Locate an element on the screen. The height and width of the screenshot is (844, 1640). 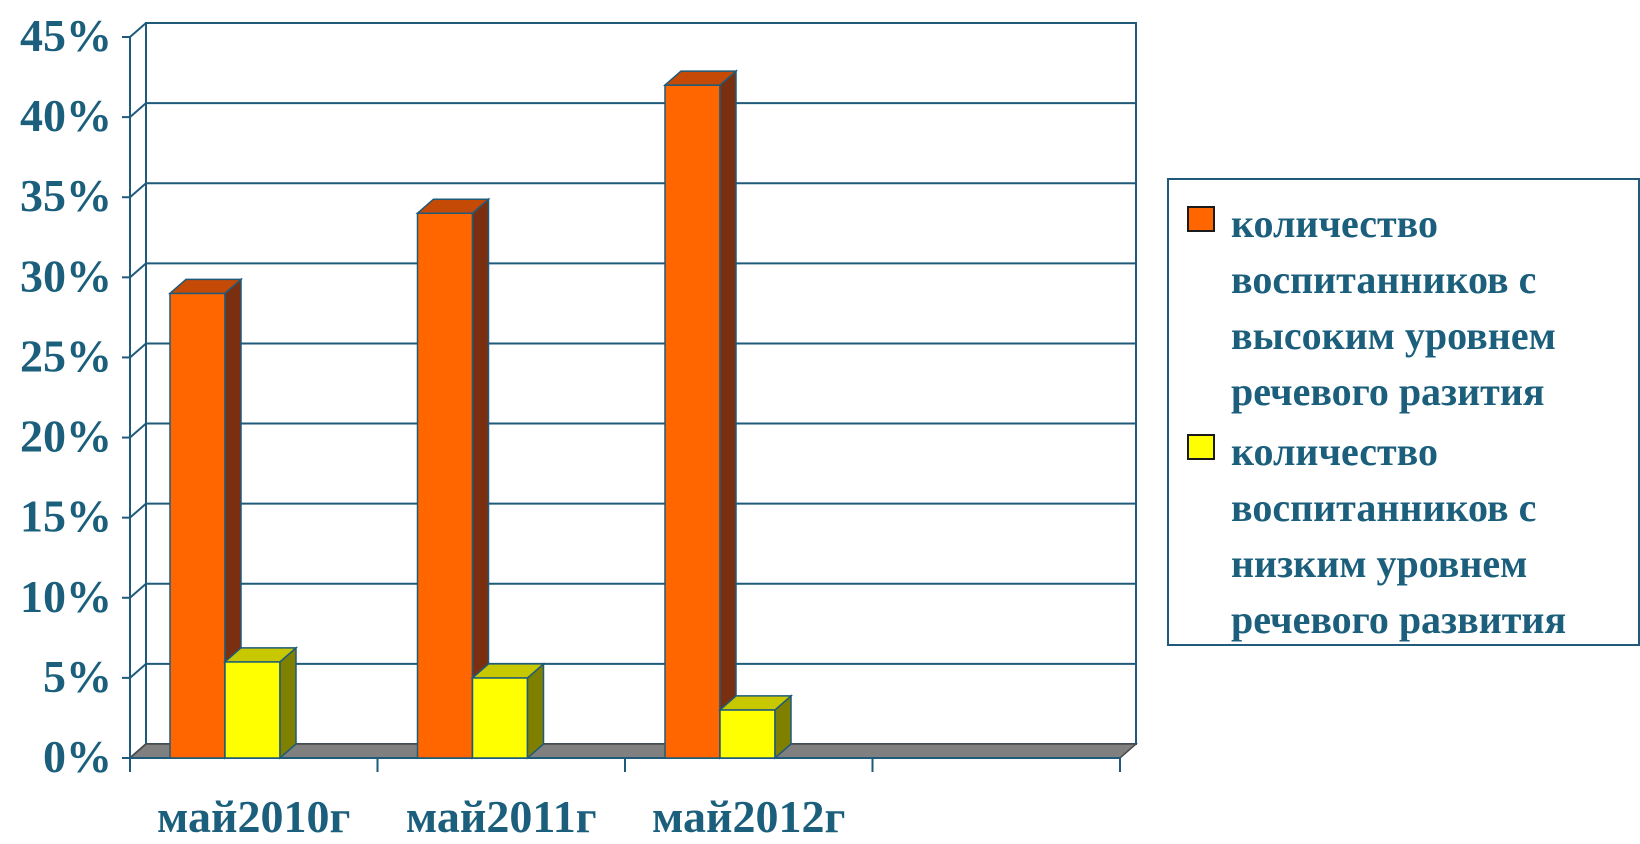
y-tick-label: 5% is located at coordinates (77, 676).